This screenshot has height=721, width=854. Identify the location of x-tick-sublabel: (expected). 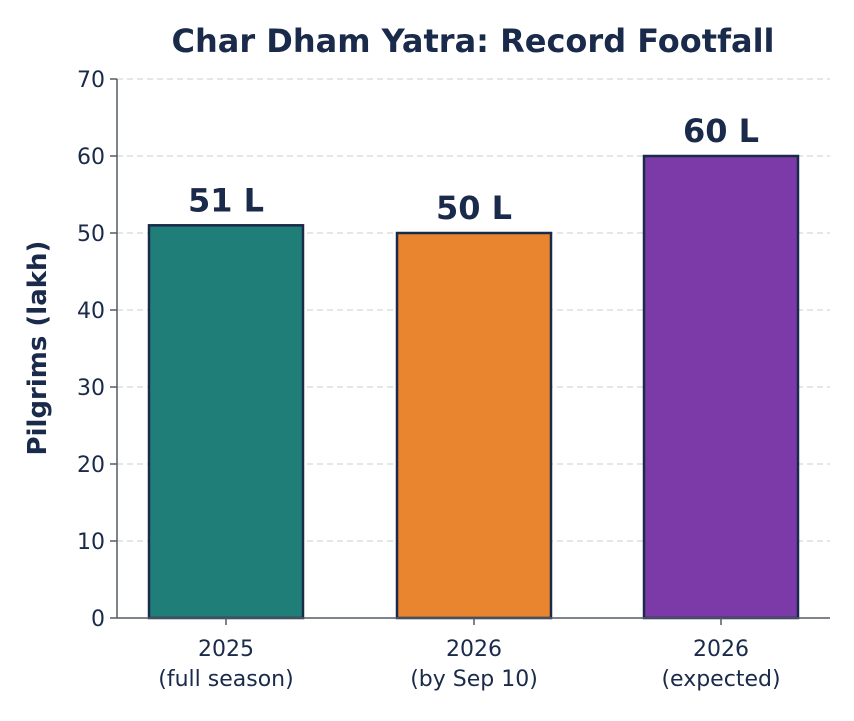
(720, 679).